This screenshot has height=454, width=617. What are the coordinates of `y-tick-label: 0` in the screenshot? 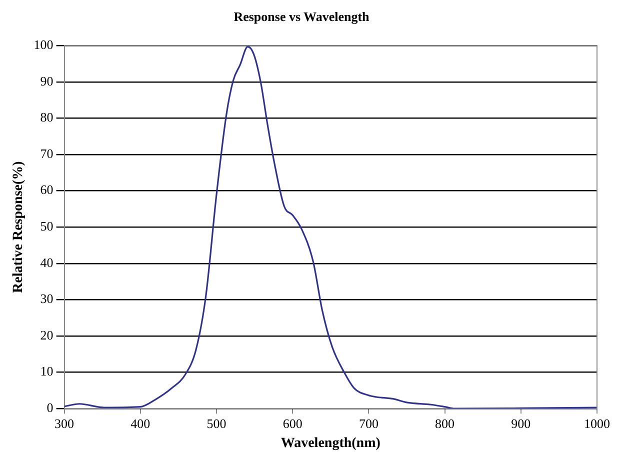 It's located at (50, 408).